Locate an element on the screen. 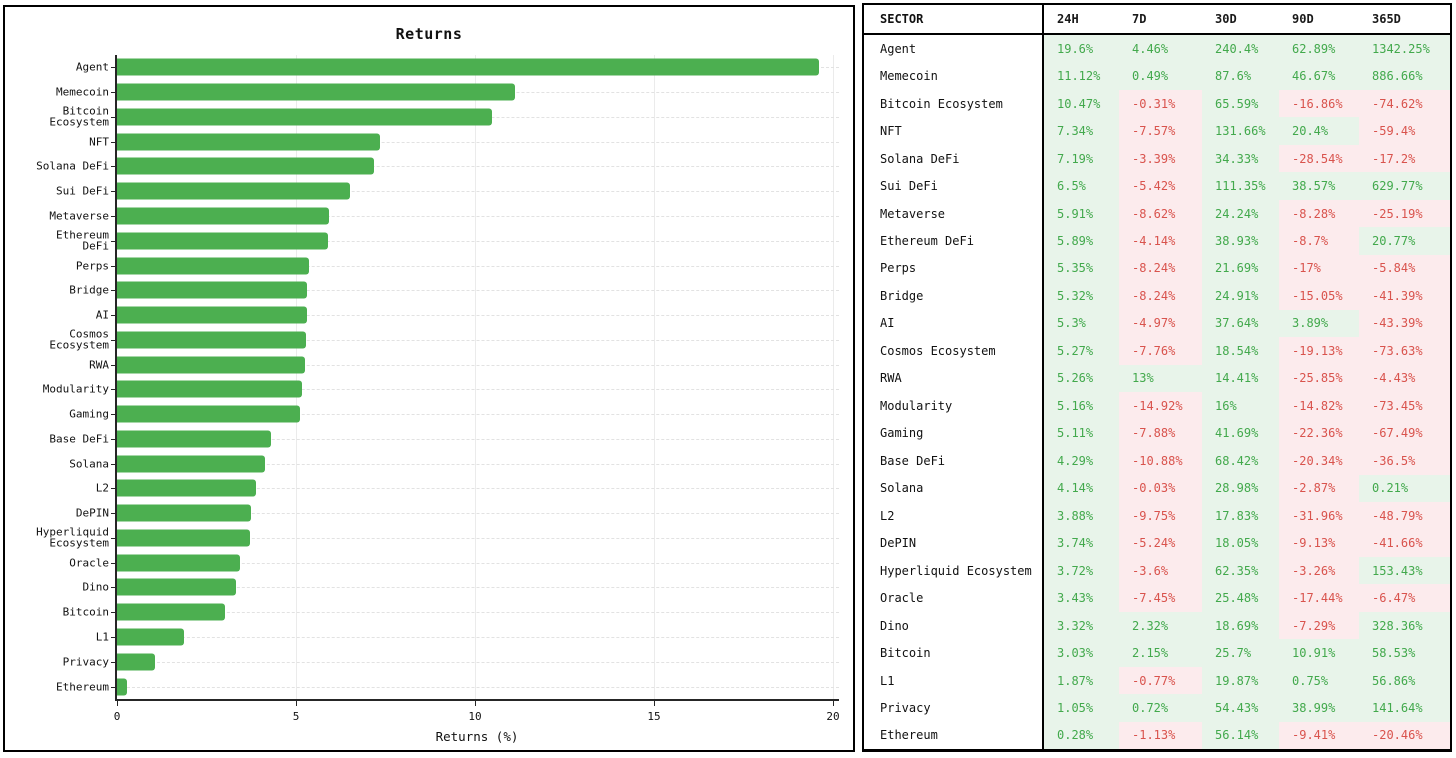  x-tick-mark is located at coordinates (296, 703).